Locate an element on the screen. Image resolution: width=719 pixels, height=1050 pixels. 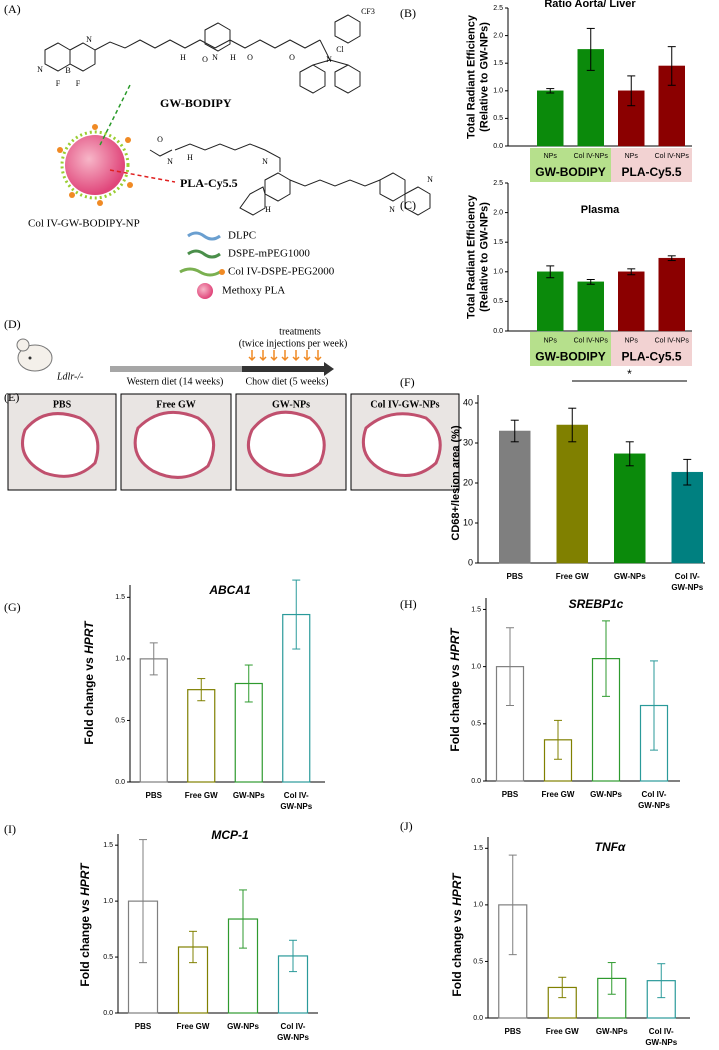
chart-title: MCP-1 is located at coordinates (230, 835).